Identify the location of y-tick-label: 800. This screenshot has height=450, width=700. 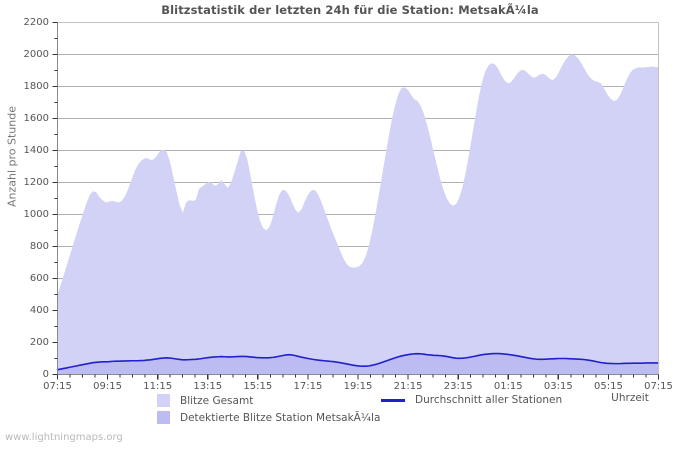
(39, 246).